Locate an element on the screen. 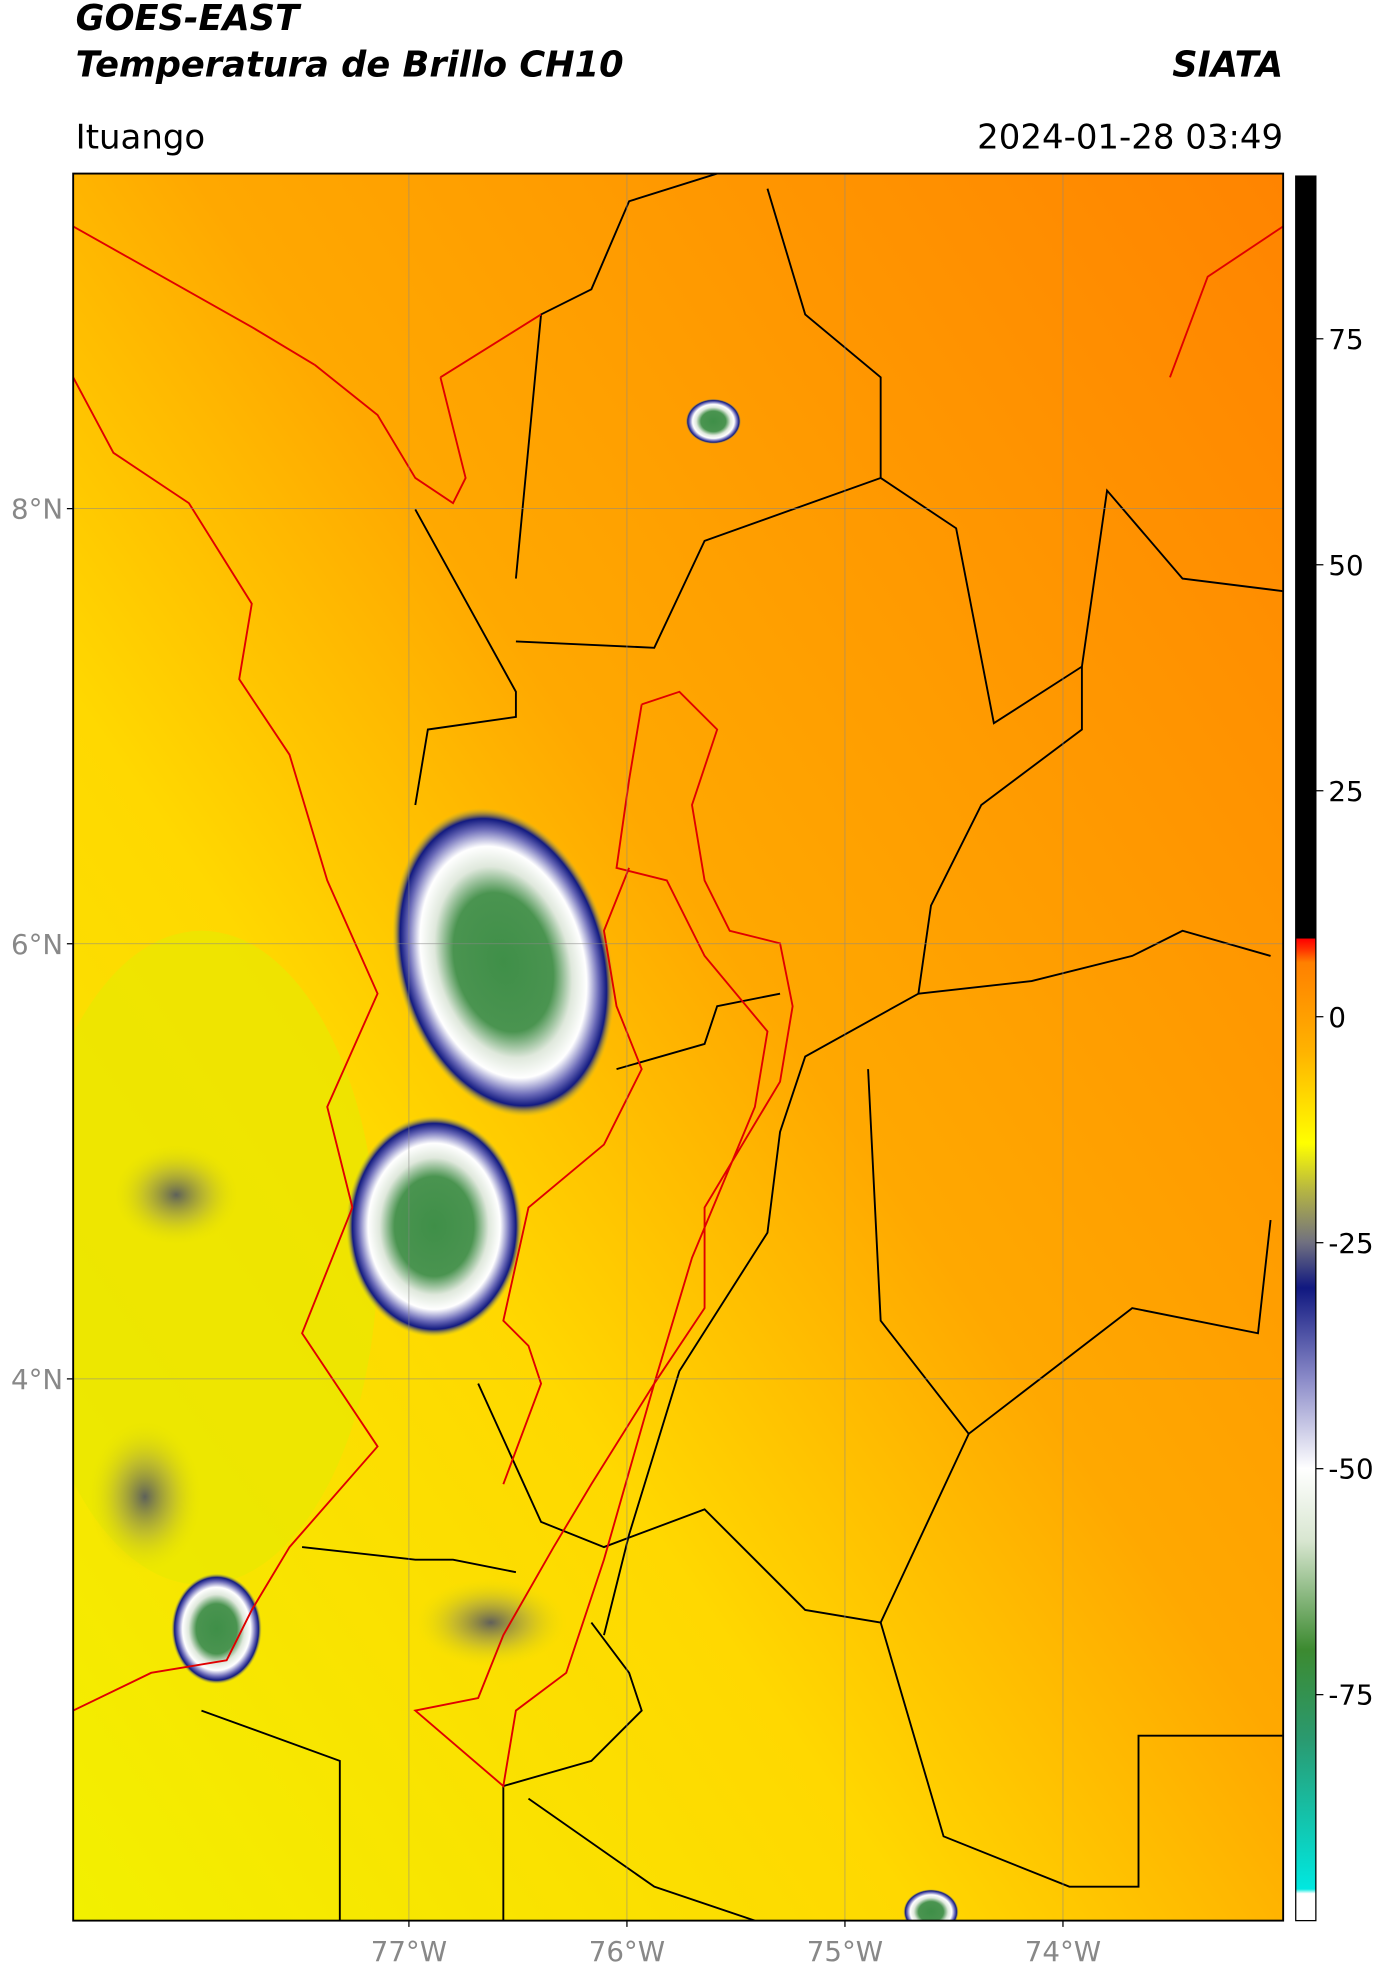 This screenshot has width=1384, height=1981. lat-label: 4°N is located at coordinates (37, 1379).